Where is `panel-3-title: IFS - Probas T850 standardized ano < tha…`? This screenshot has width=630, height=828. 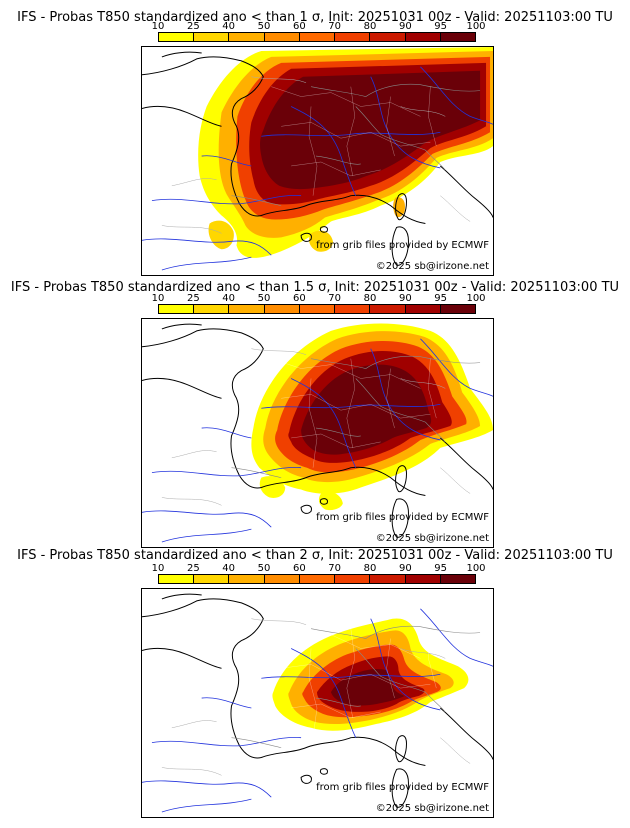
panel-3-title: IFS - Probas T850 standardized ano < tha… is located at coordinates (315, 555).